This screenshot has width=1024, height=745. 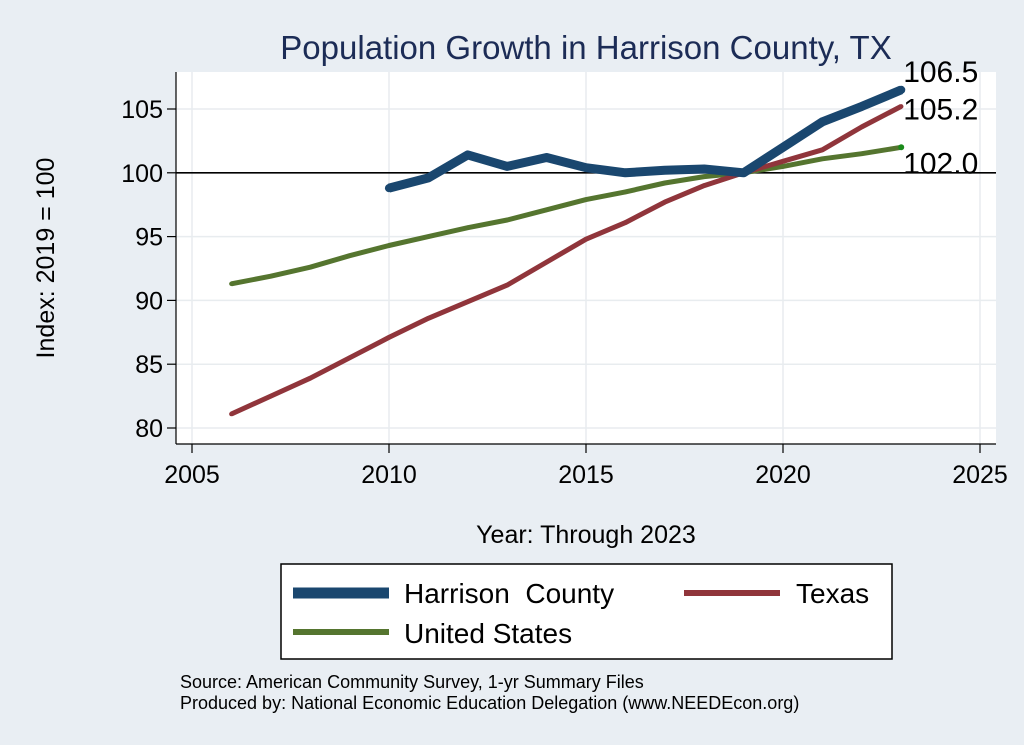 What do you see at coordinates (566, 215) in the screenshot?
I see `series-line-united-states` at bounding box center [566, 215].